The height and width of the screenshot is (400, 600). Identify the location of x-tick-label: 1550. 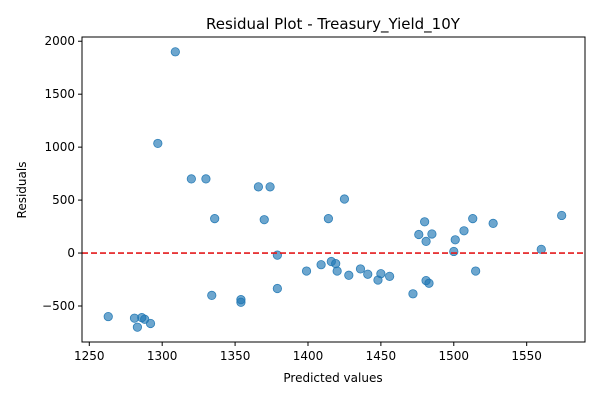
(526, 356).